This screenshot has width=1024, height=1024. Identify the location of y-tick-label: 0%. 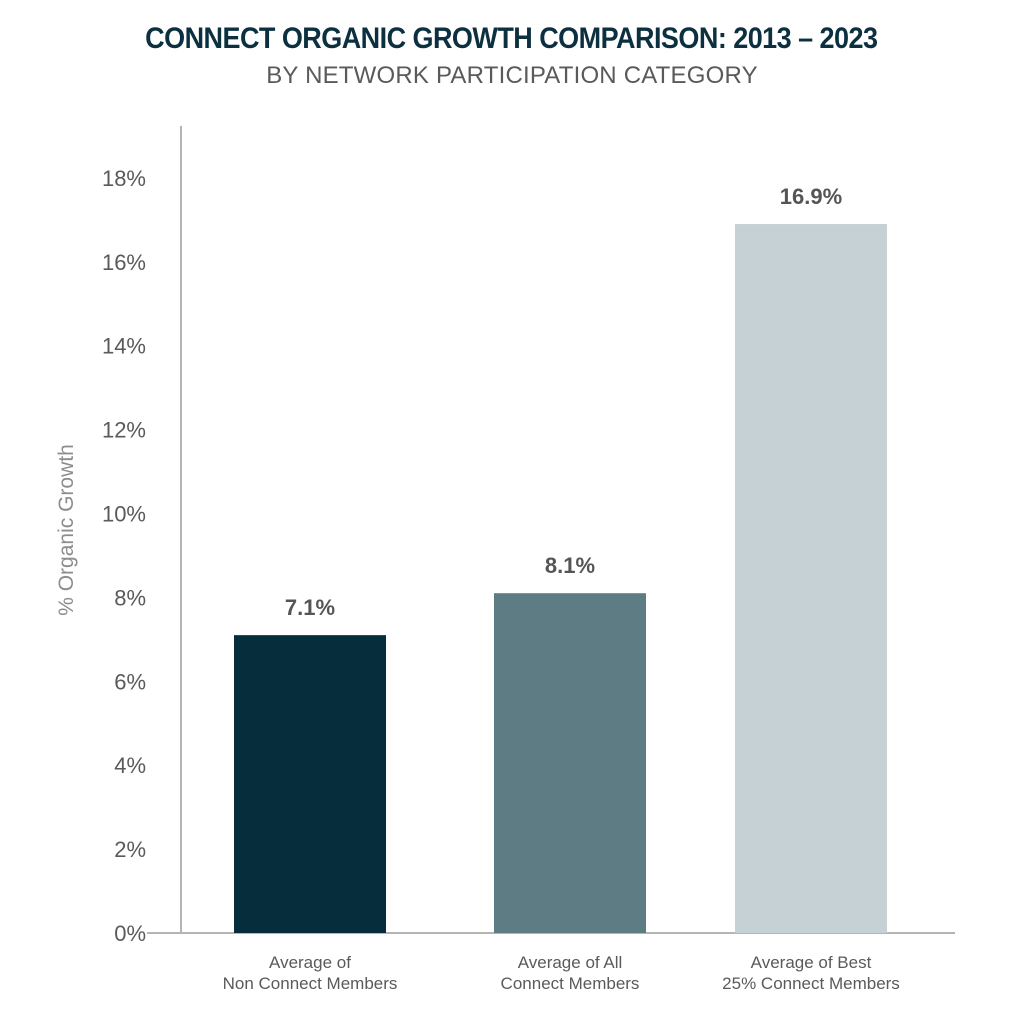
(130, 933).